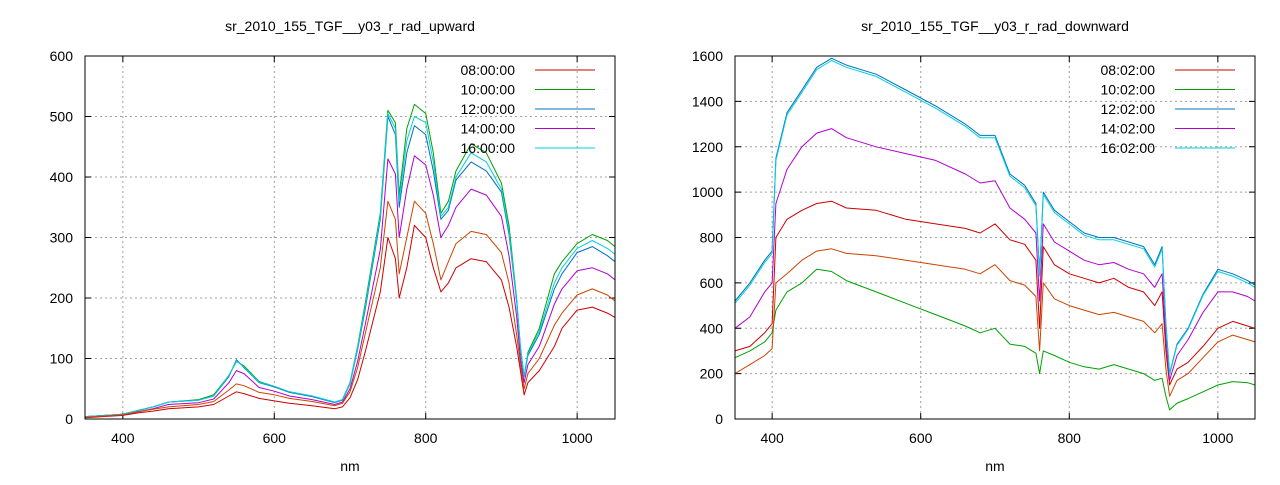 The height and width of the screenshot is (485, 1280). Describe the element at coordinates (707, 56) in the screenshot. I see `y-tick-label: 1600` at that location.